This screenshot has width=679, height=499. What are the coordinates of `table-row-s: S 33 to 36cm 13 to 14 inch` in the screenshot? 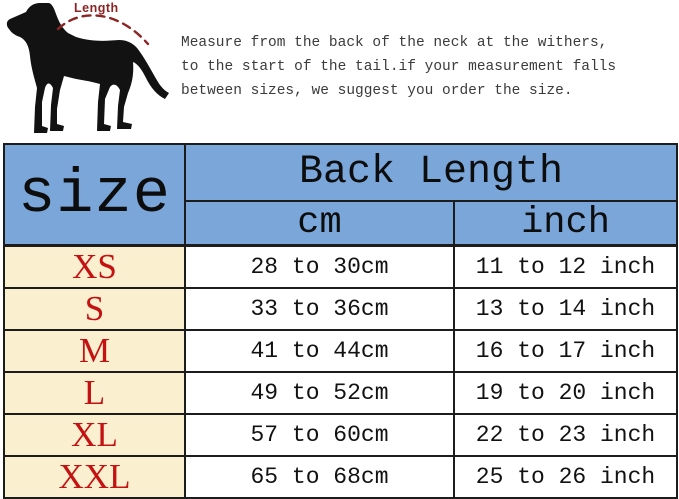 It's located at (341, 309).